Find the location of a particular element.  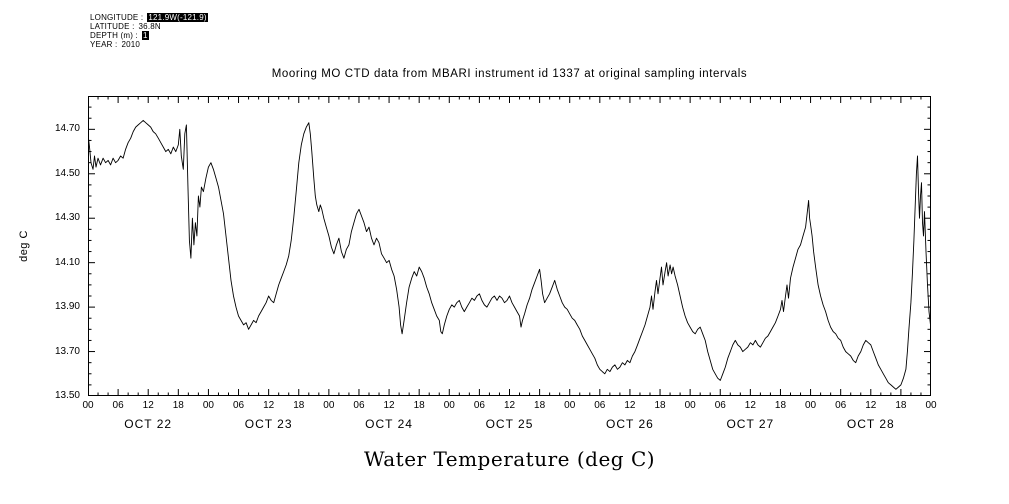

y-tick-label: 13.70 is located at coordinates (67, 351).